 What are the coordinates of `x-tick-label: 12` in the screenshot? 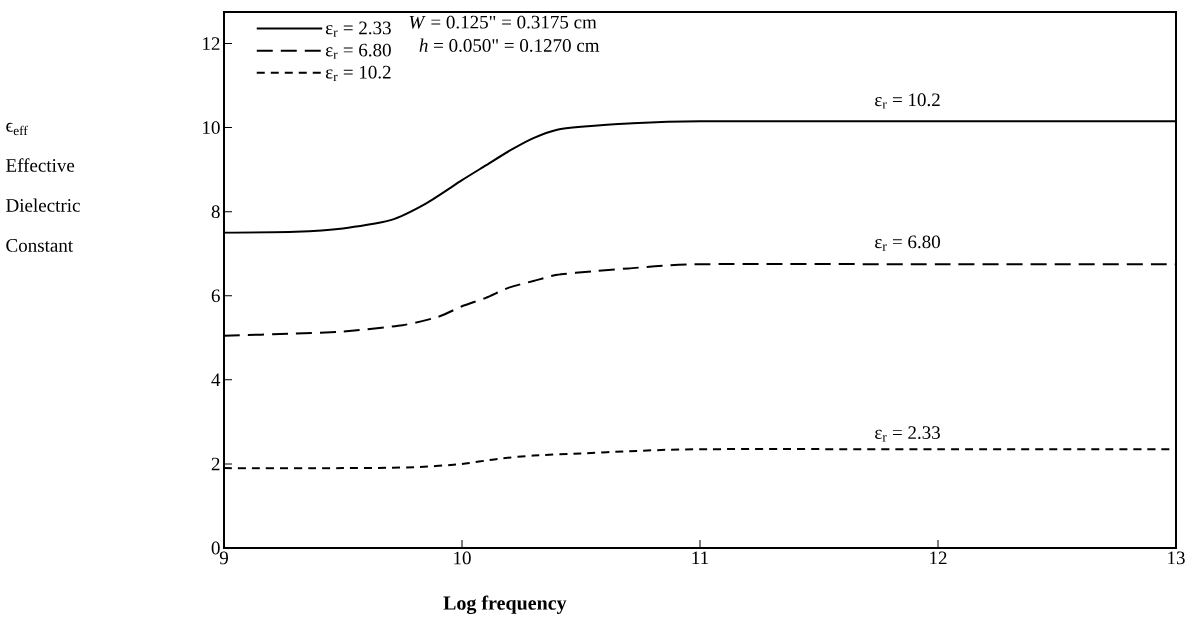 It's located at (938, 558).